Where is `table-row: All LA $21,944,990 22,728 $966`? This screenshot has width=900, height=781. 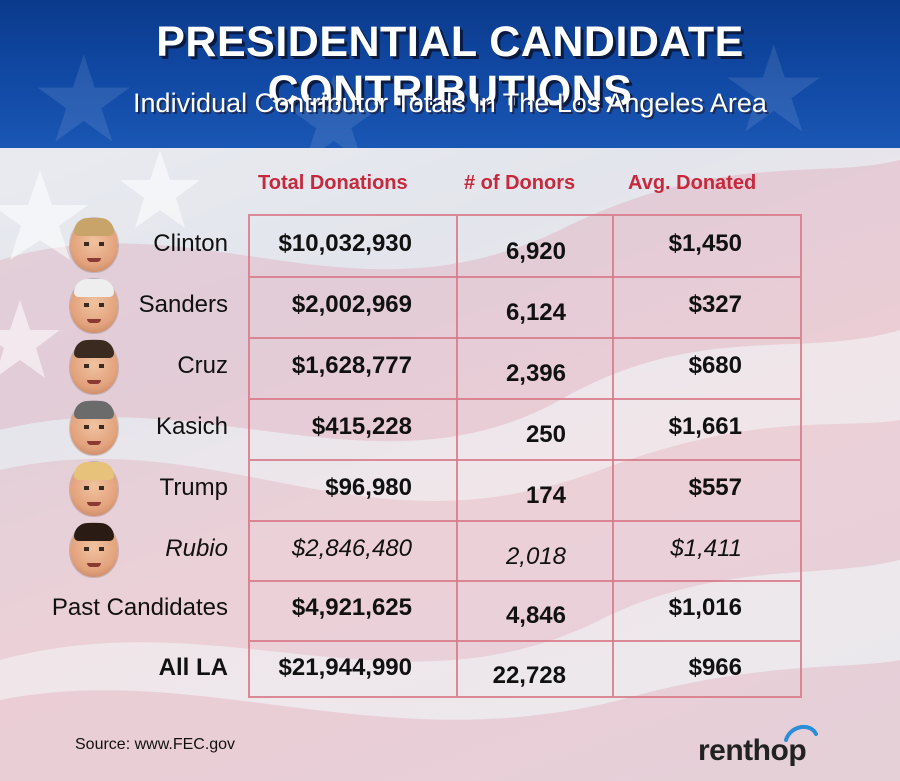
table-row: All LA $21,944,990 22,728 $966 is located at coordinates (450, 668).